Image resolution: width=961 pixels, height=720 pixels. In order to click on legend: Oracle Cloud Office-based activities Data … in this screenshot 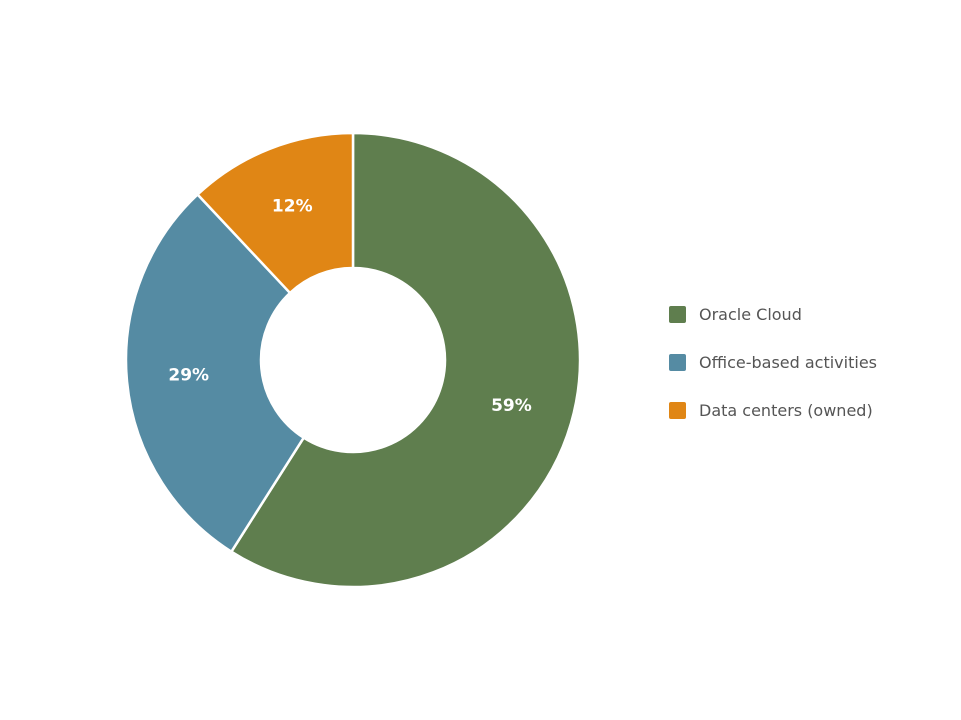, I will do `click(773, 375)`.